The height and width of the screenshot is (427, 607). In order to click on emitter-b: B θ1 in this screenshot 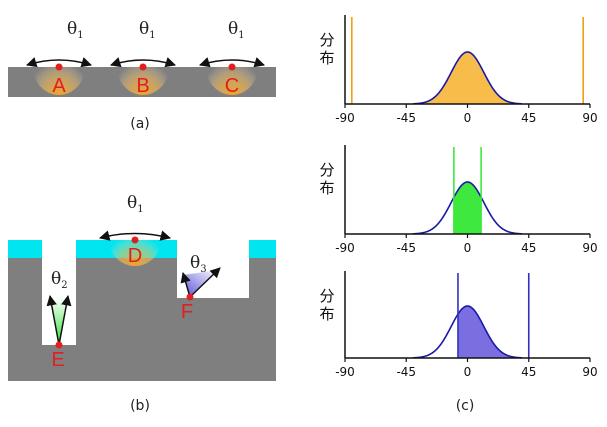, I will do `click(143, 58)`.